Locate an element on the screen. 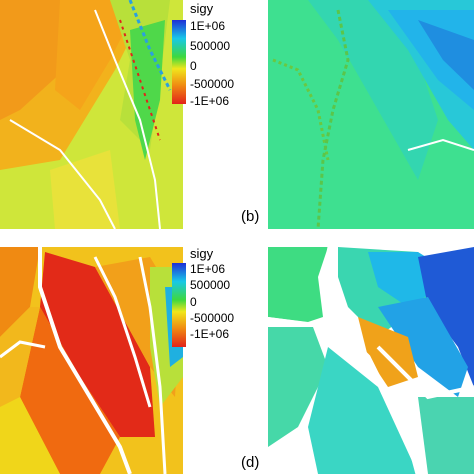  panel-label-b: (b) is located at coordinates (250, 216).